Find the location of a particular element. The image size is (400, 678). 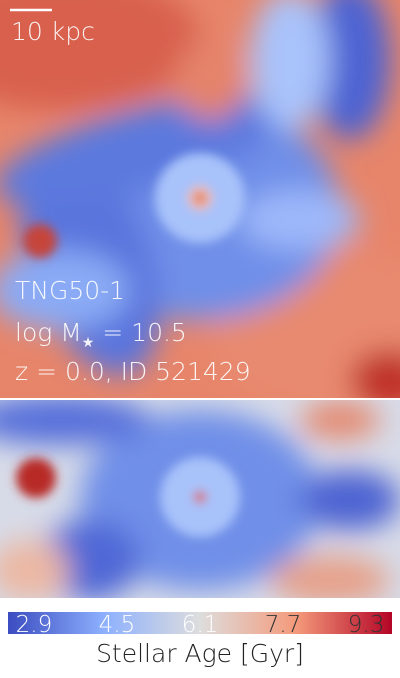

mass-subscript: ★ is located at coordinates (88, 343).